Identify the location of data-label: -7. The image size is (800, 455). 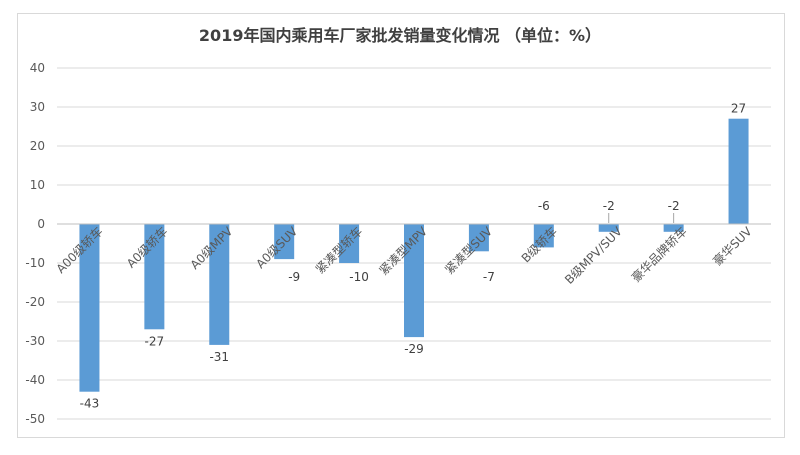
(489, 277).